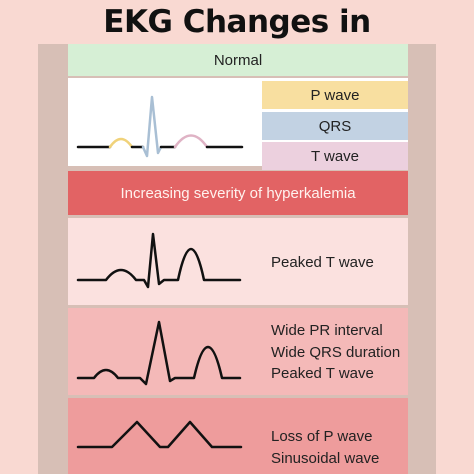  I want to click on stage-3-line-1: Loss of P wave, so click(322, 436).